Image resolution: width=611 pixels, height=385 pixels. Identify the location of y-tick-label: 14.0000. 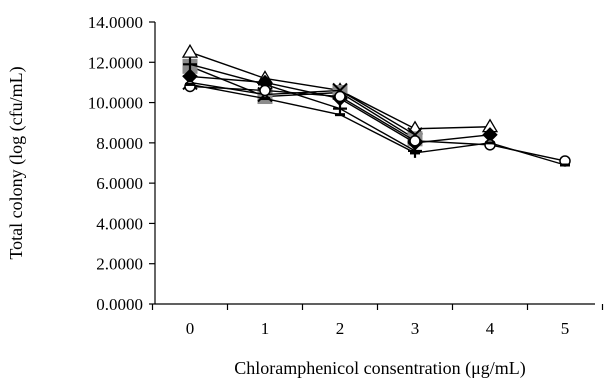
(115, 22).